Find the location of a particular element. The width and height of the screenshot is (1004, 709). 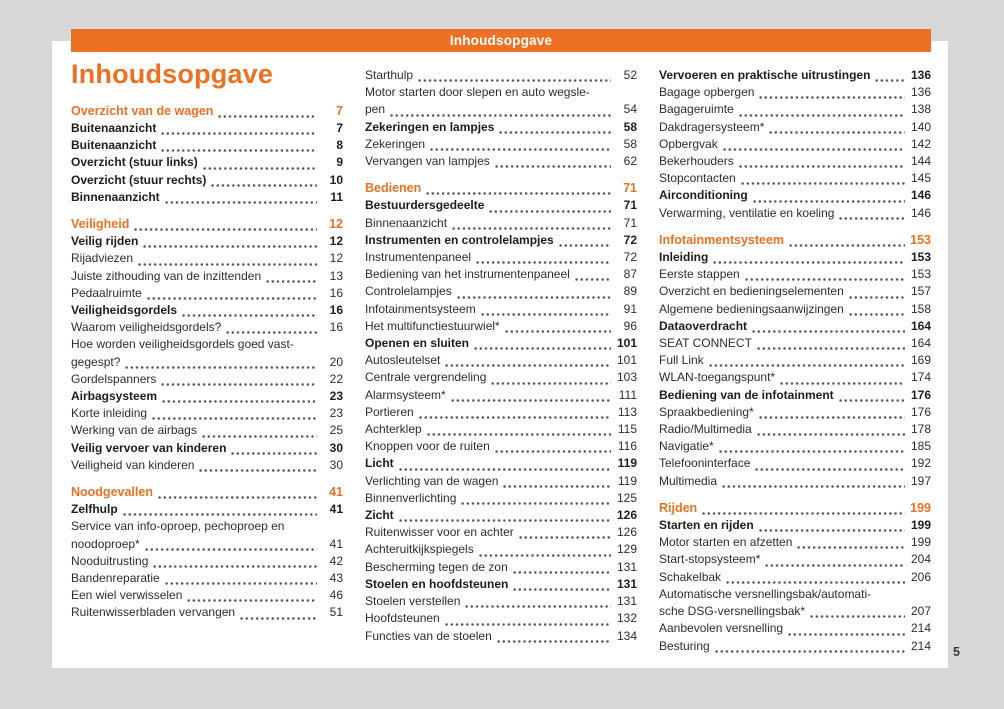

toc-entry-label: Alarmsysteem* is located at coordinates (405, 394).